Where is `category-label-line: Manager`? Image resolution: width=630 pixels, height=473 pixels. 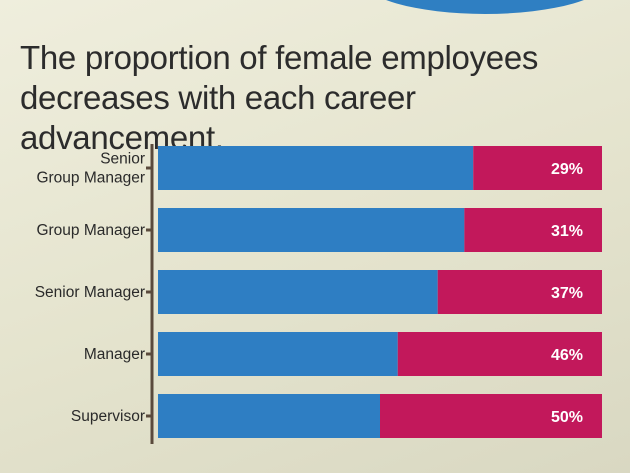
category-label-line: Manager is located at coordinates (114, 354).